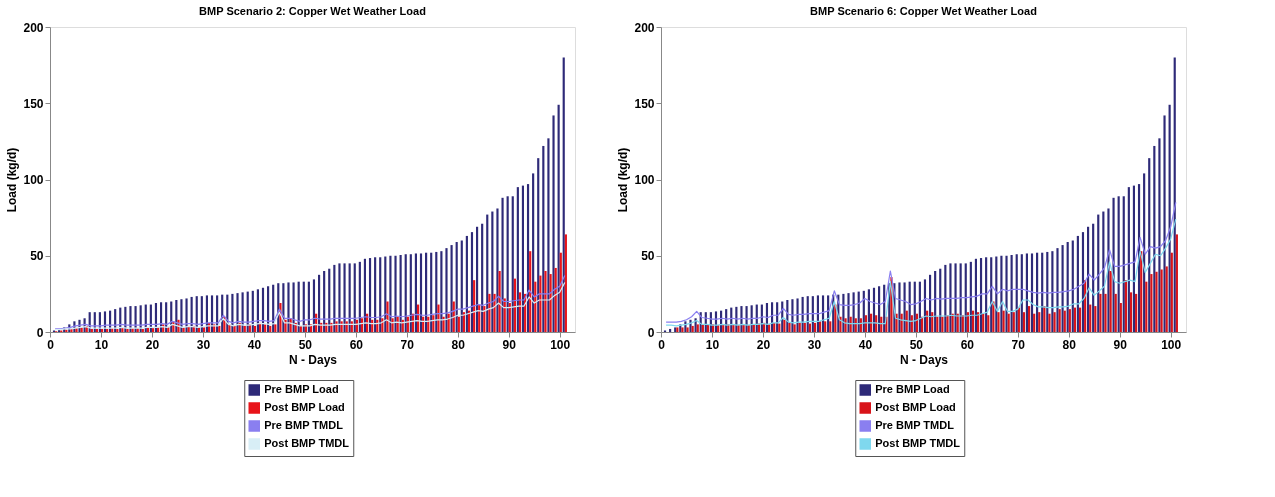 Image resolution: width=1275 pixels, height=497 pixels. What do you see at coordinates (12, 180) in the screenshot?
I see `y-axis-title: Load (kg/d)` at bounding box center [12, 180].